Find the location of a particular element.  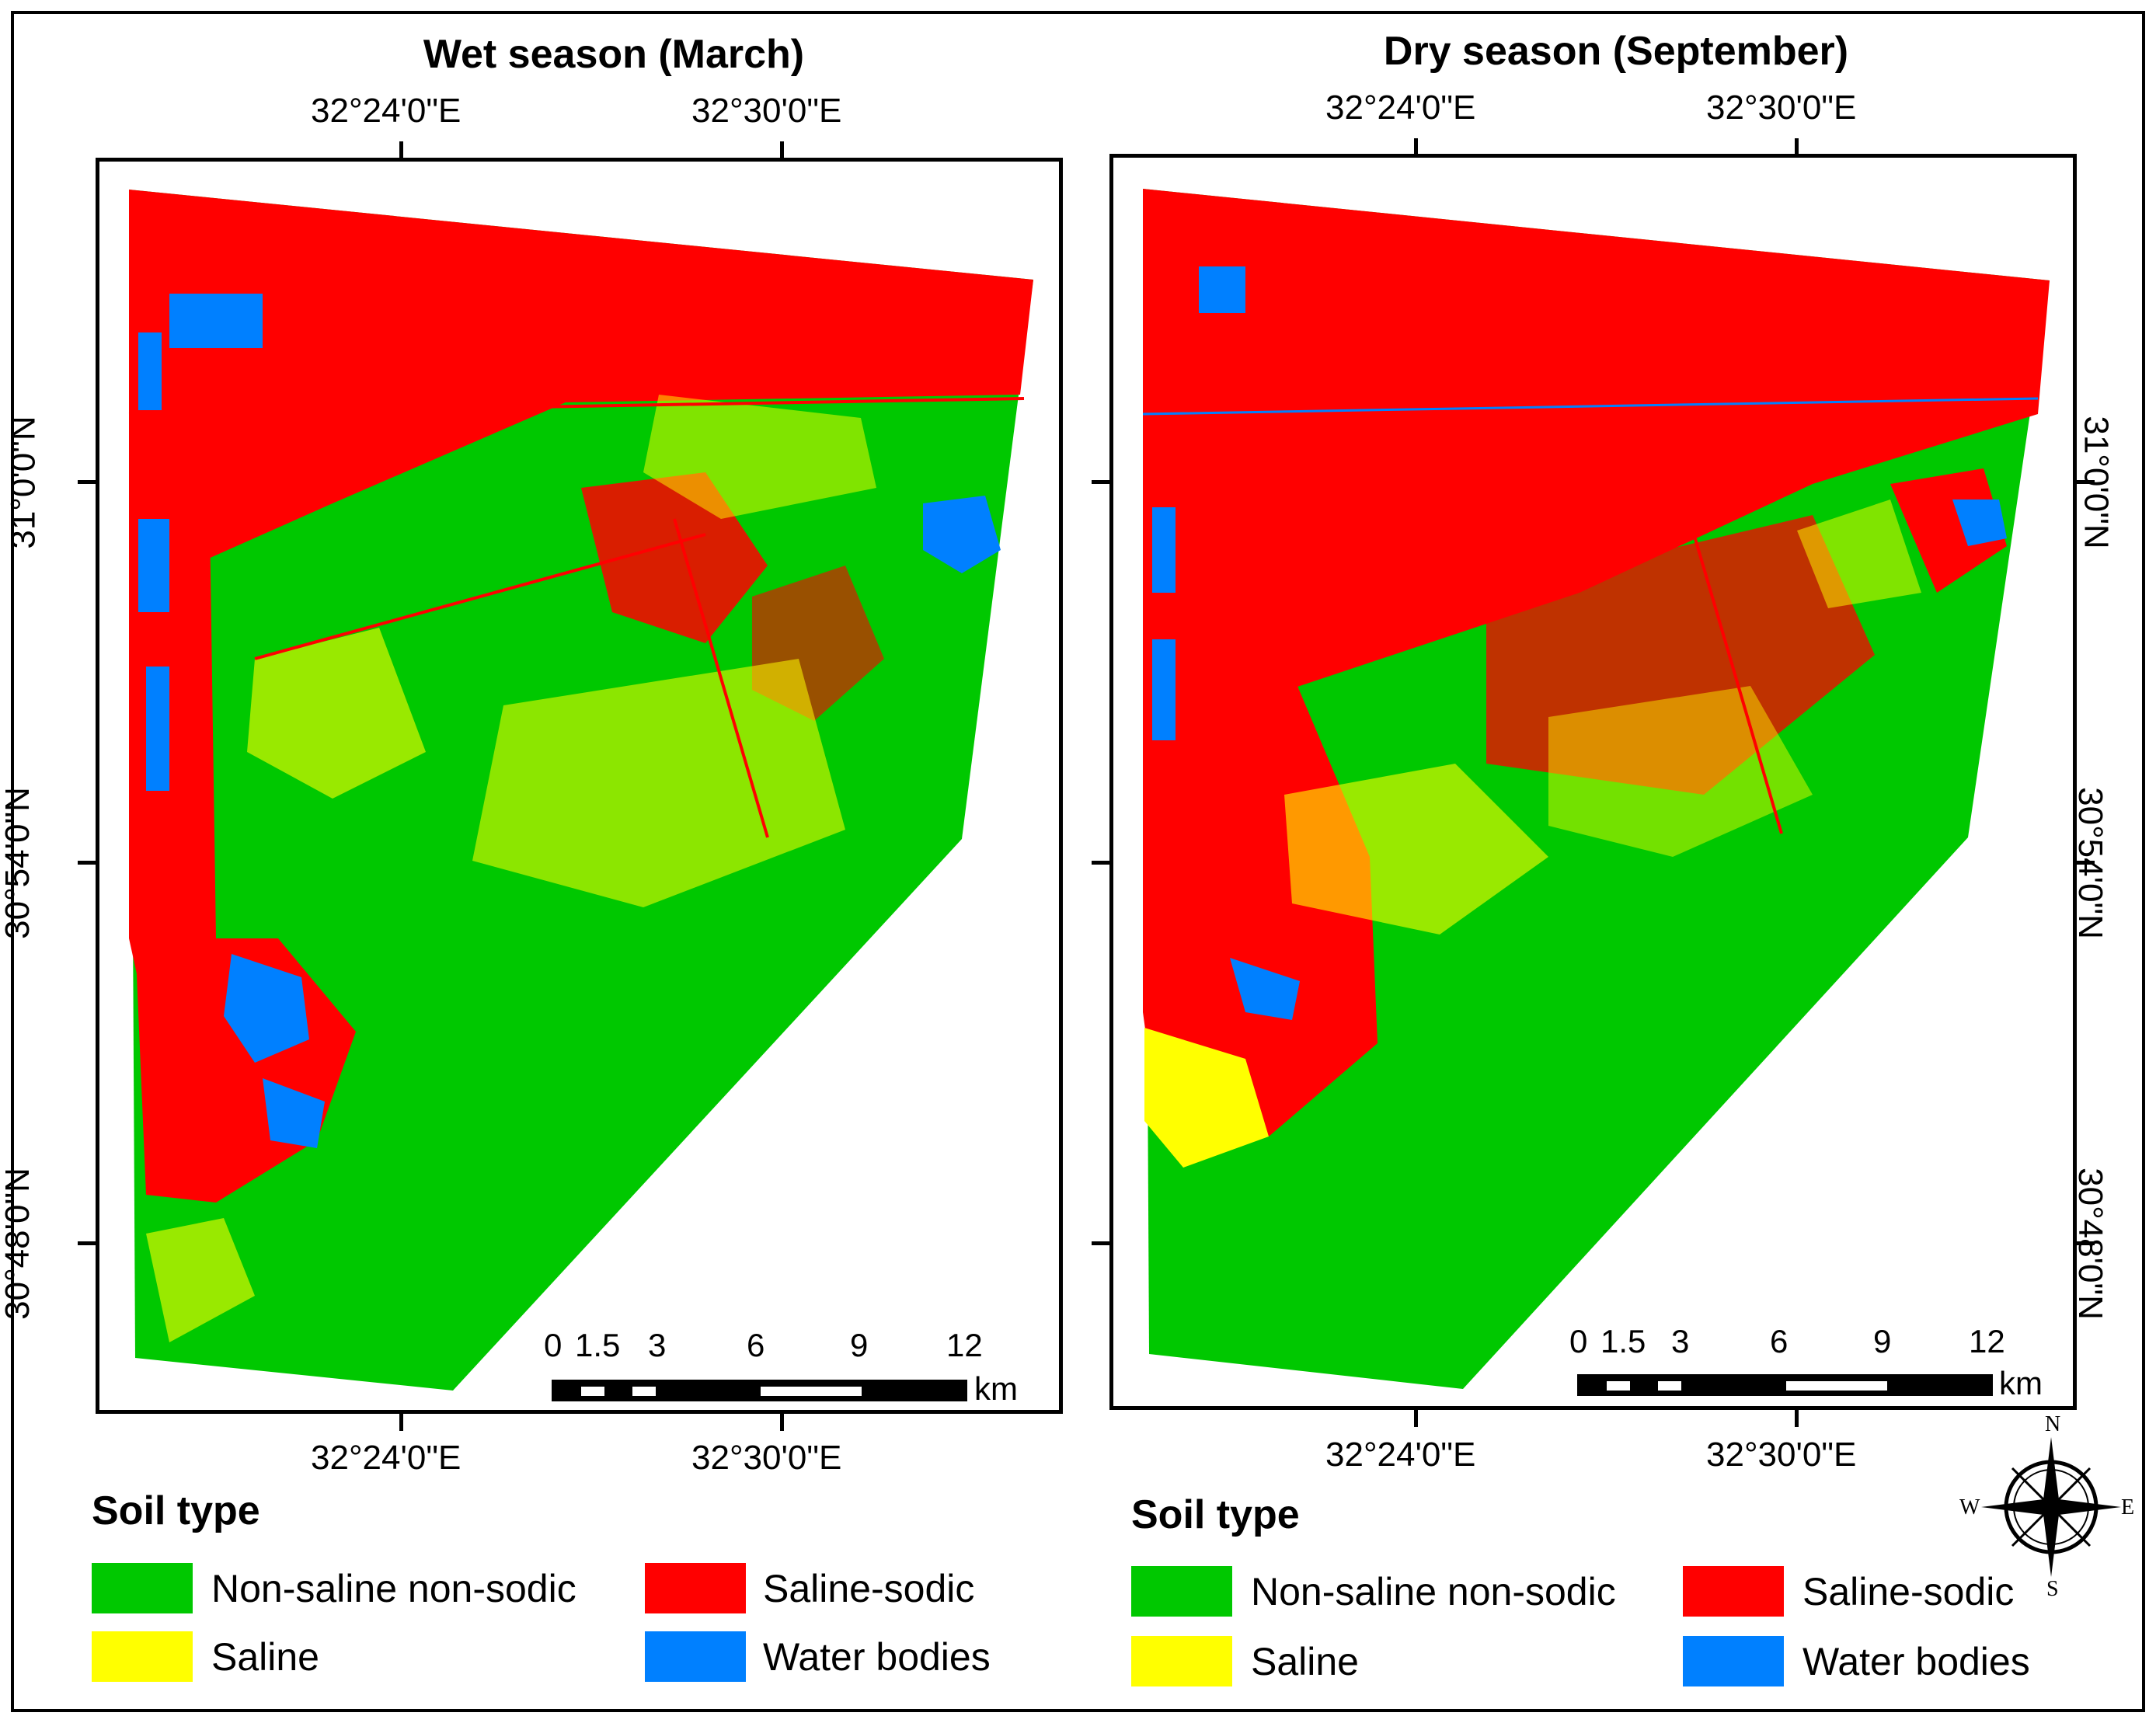

top-tick-lon-2-dry: 32°30'0"E is located at coordinates (1781, 108).